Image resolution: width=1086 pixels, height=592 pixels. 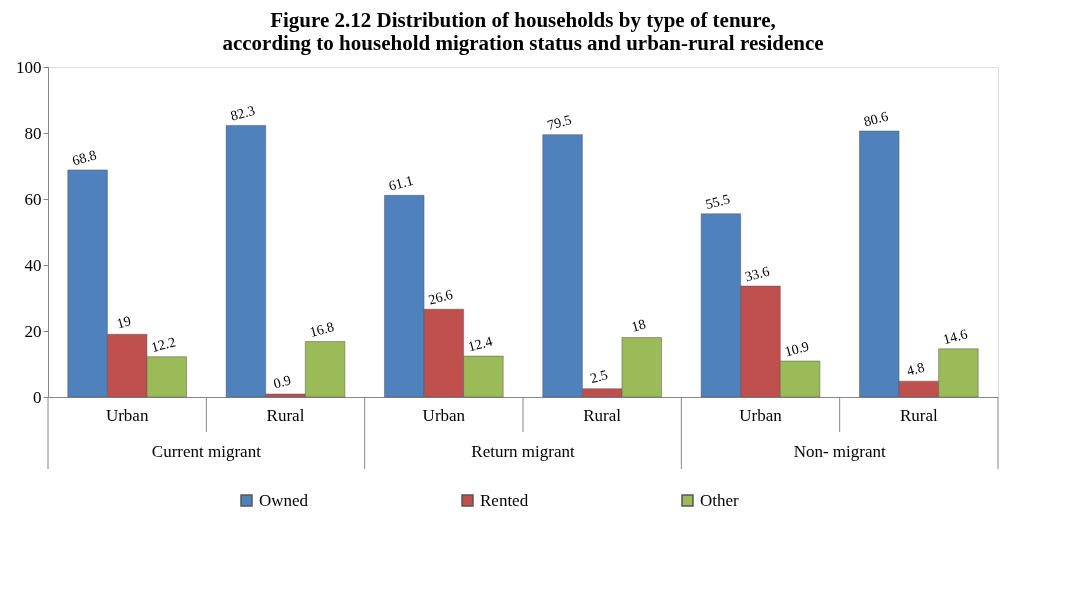 What do you see at coordinates (322, 329) in the screenshot?
I see `data-label: 16.8` at bounding box center [322, 329].